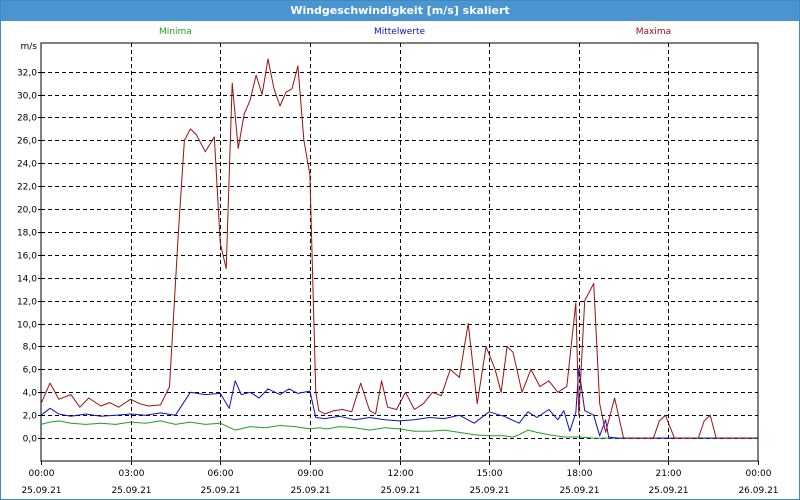 This screenshot has height=500, width=800. What do you see at coordinates (30, 371) in the screenshot?
I see `y-tick-label: 6,0` at bounding box center [30, 371].